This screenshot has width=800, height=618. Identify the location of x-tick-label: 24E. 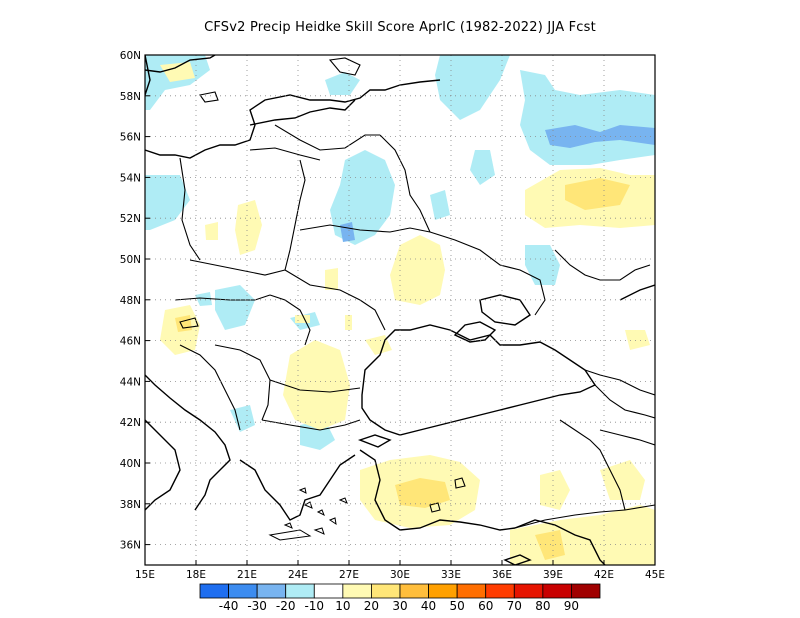
(298, 575).